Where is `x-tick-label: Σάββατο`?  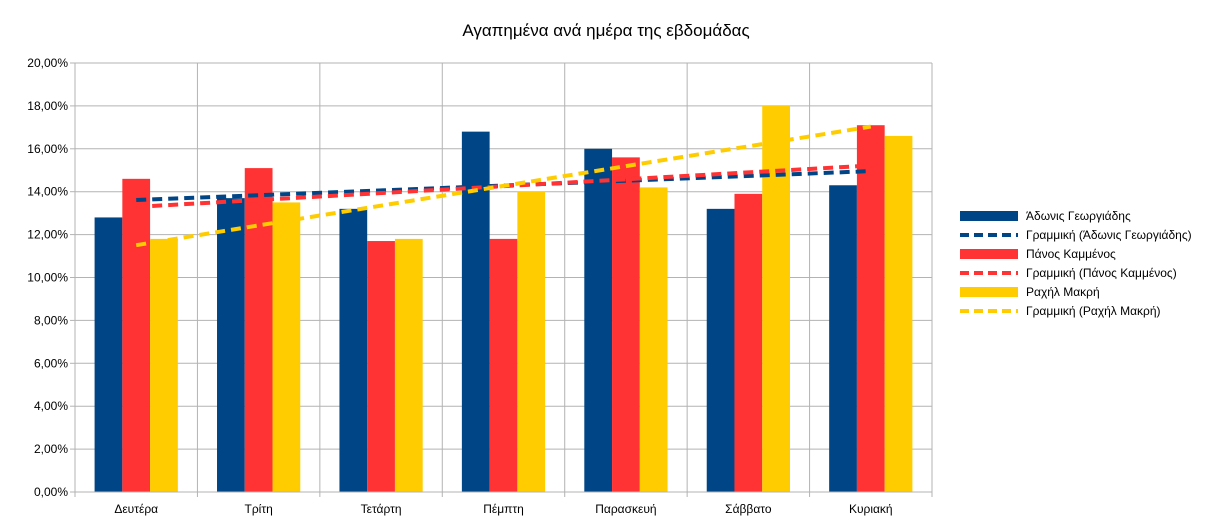 x-tick-label: Σάββατο is located at coordinates (748, 509).